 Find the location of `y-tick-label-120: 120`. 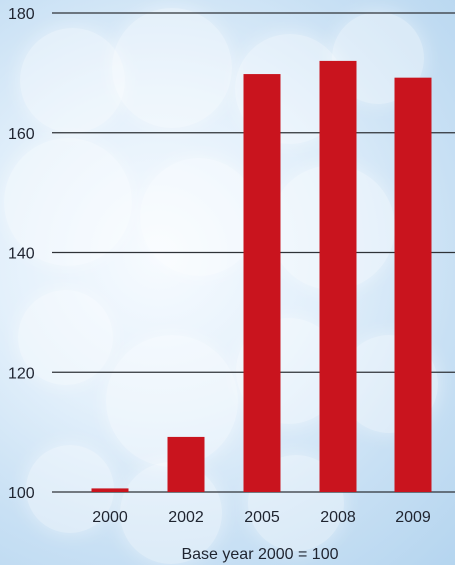

y-tick-label-120: 120 is located at coordinates (21, 373).